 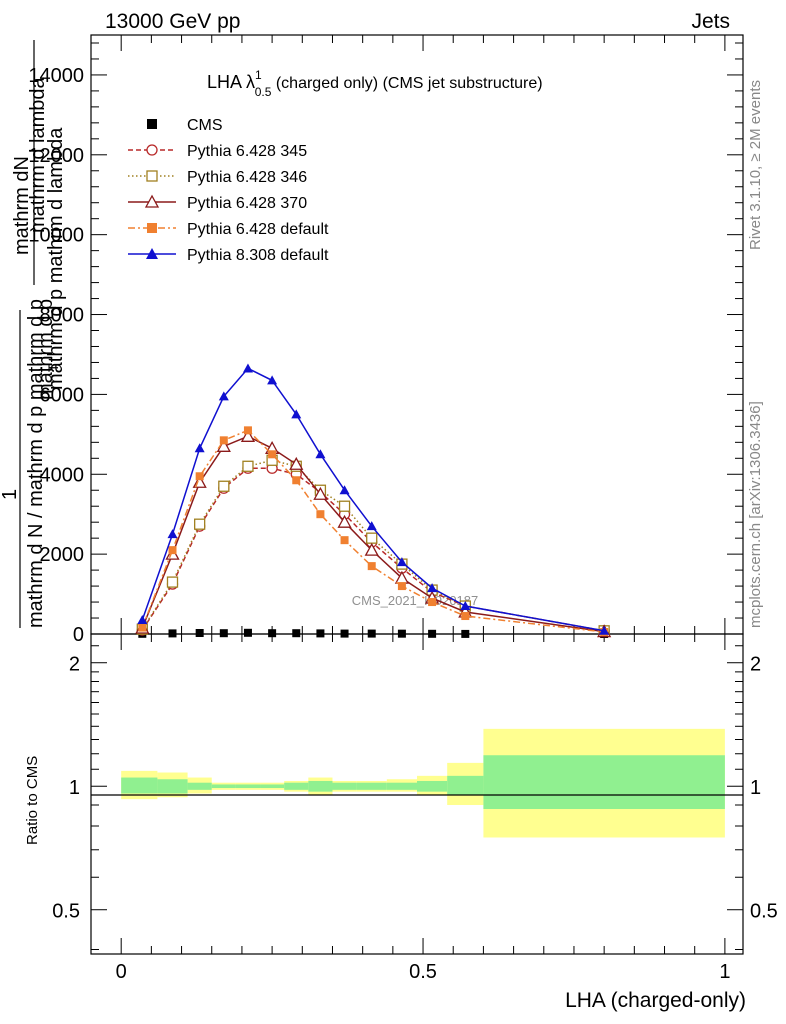 I want to click on series-pythia-6-428-default, so click(x=373, y=531).